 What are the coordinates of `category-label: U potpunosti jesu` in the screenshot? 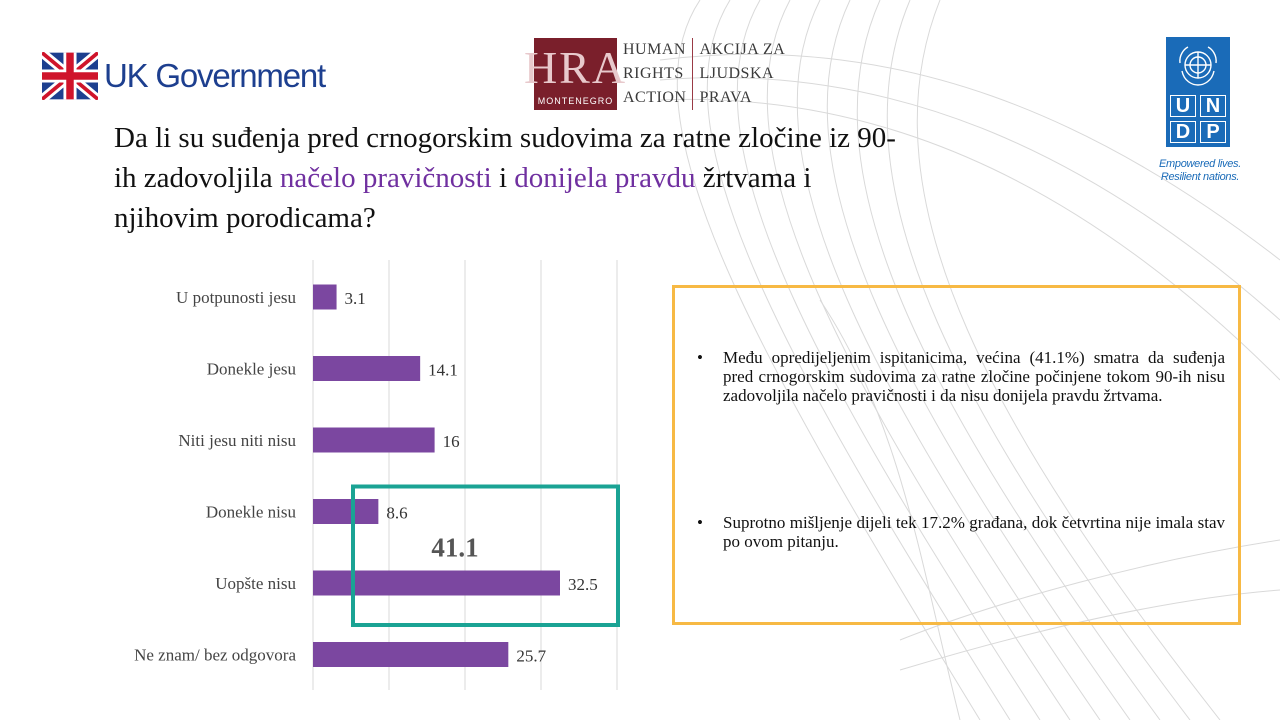 It's located at (236, 297).